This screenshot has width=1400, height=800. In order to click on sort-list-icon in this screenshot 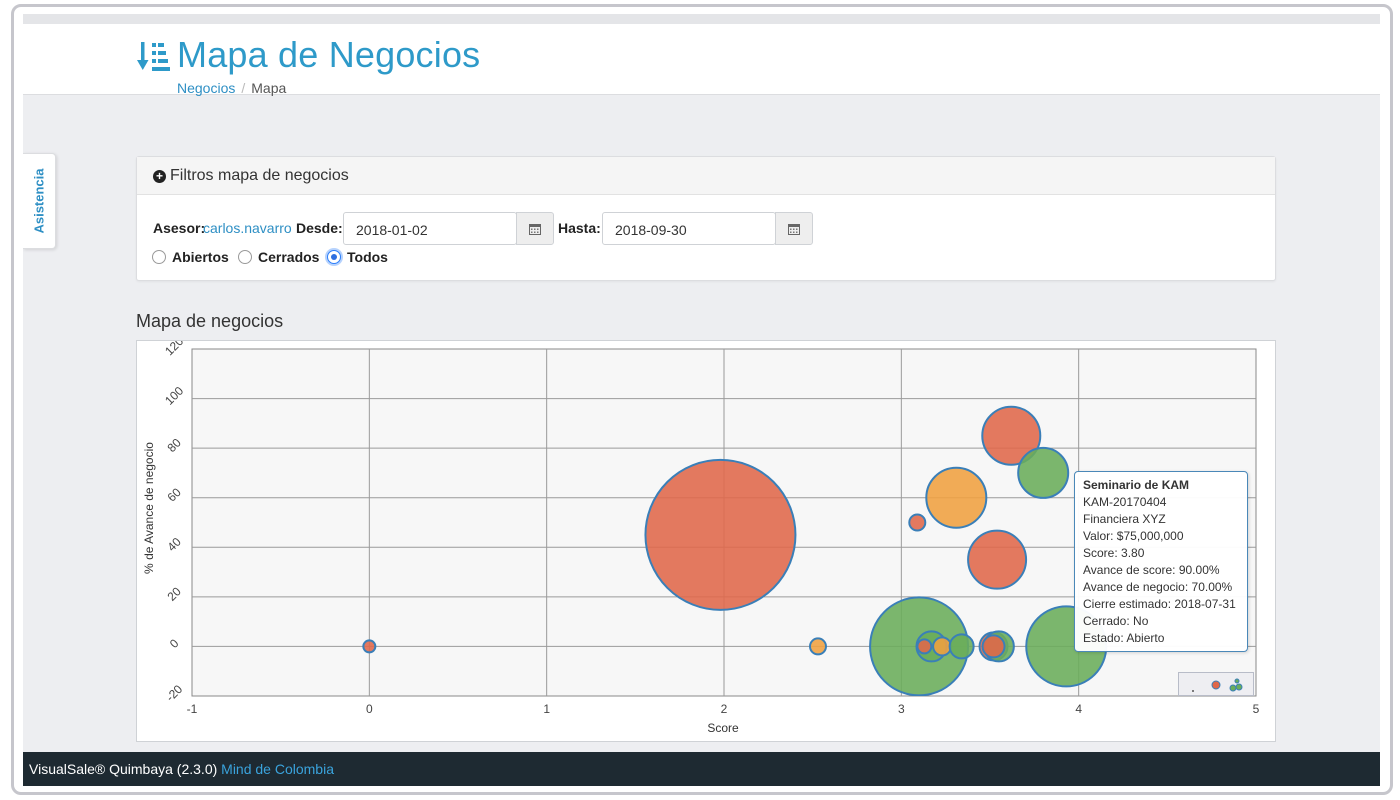, I will do `click(153, 56)`.